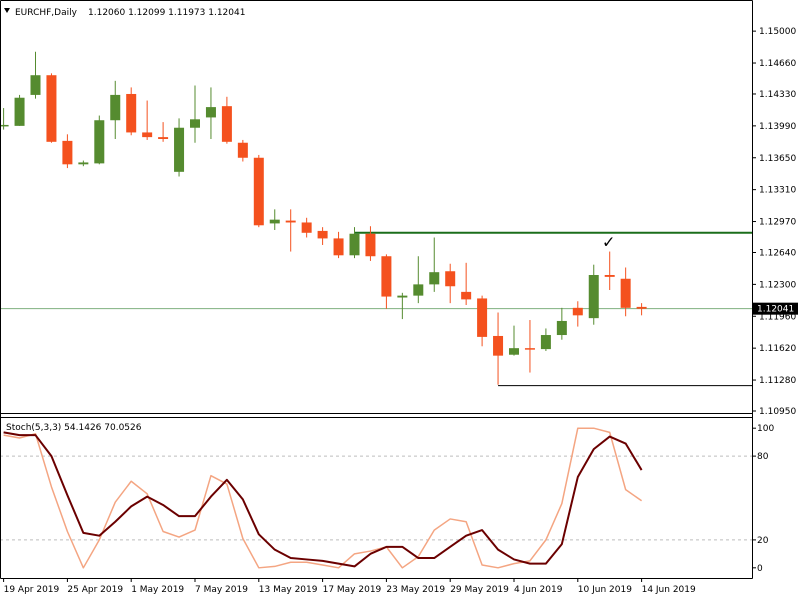  I want to click on time-tick-label: 14 Jun 2019, so click(669, 590).